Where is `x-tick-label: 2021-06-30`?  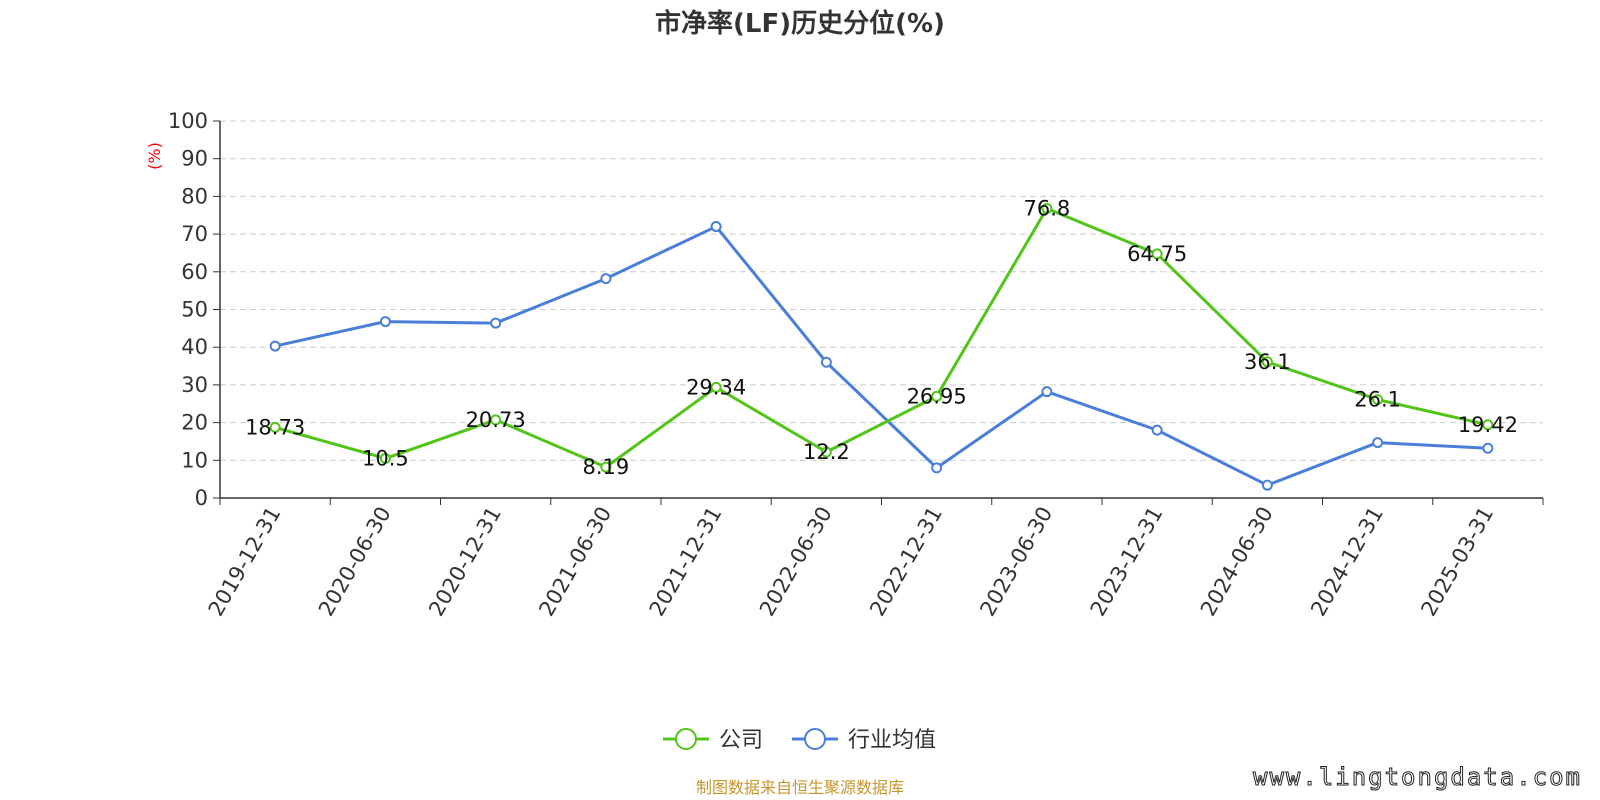 x-tick-label: 2021-06-30 is located at coordinates (575, 562).